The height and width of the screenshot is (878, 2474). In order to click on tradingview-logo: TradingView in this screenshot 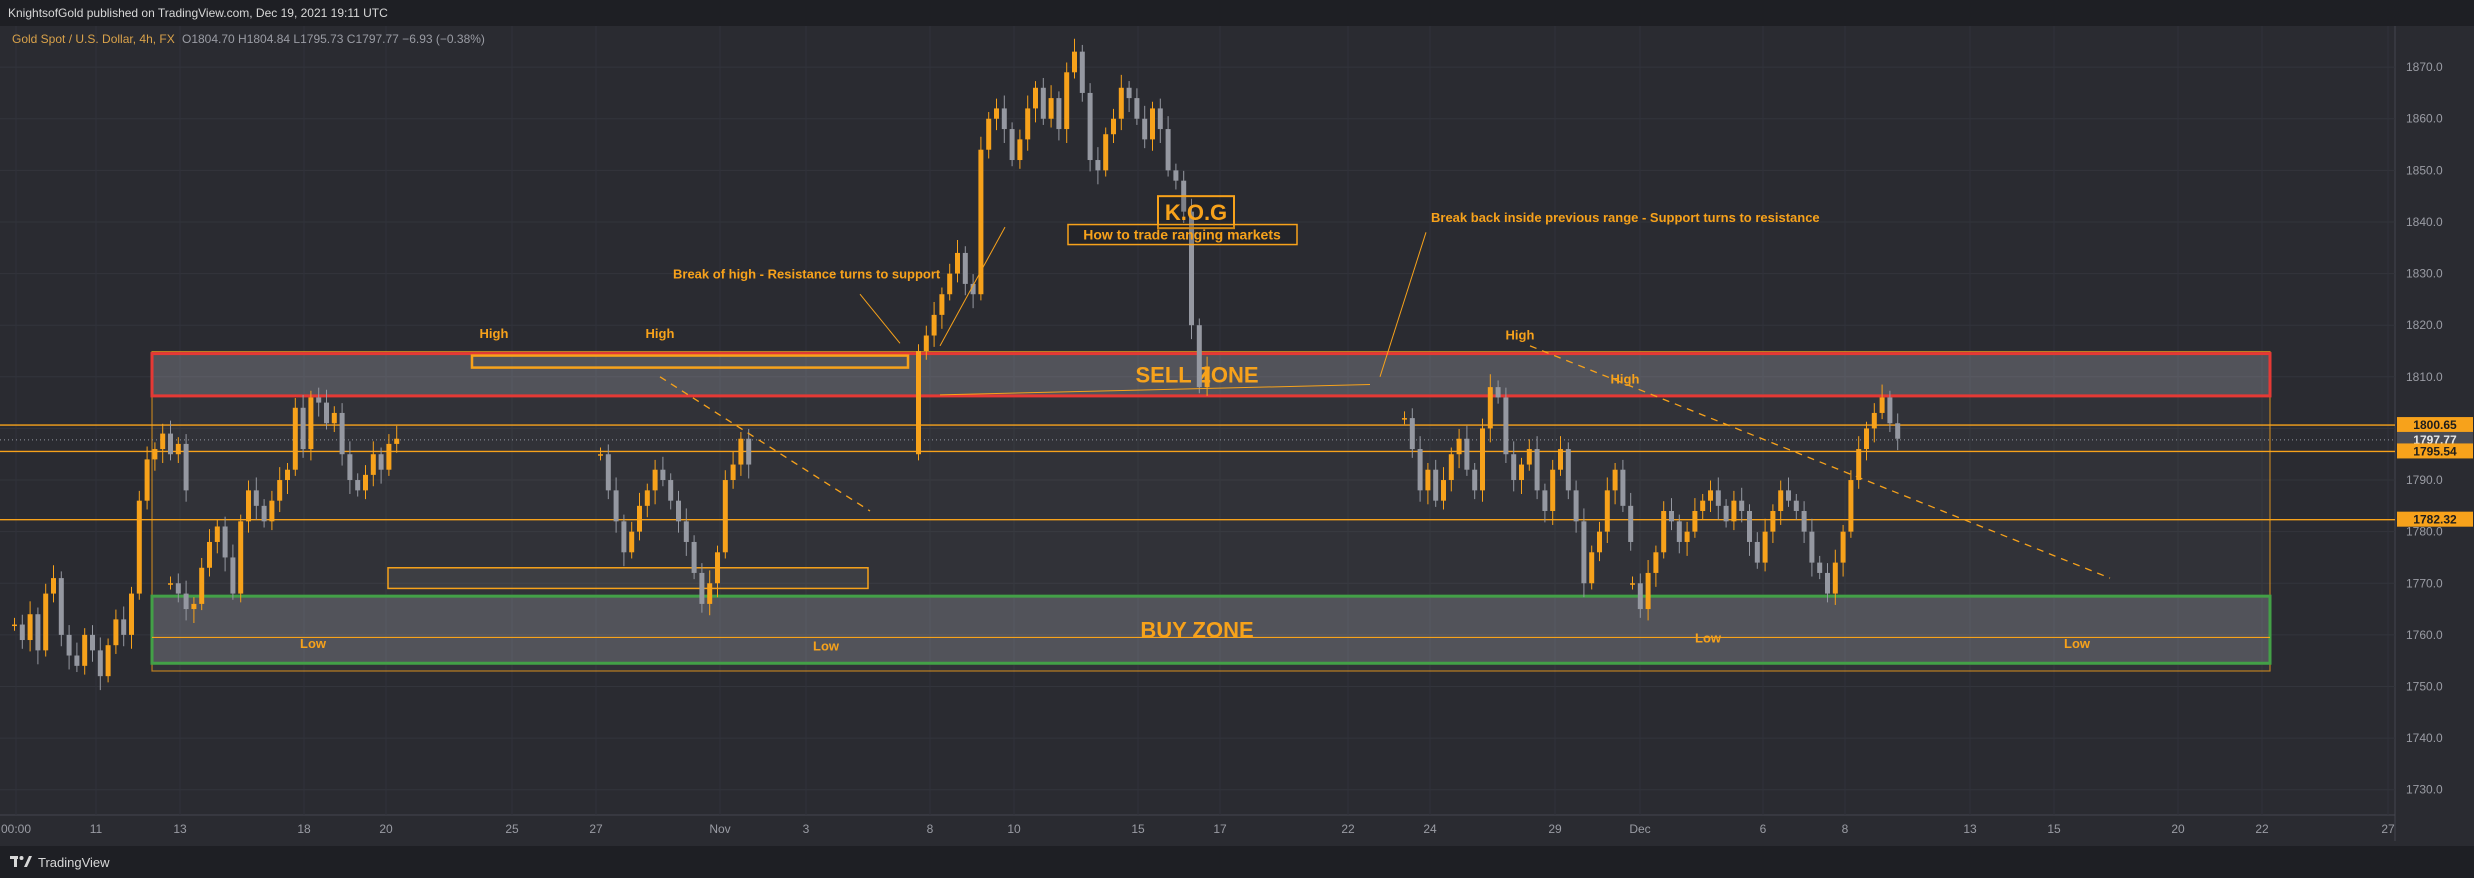, I will do `click(60, 862)`.